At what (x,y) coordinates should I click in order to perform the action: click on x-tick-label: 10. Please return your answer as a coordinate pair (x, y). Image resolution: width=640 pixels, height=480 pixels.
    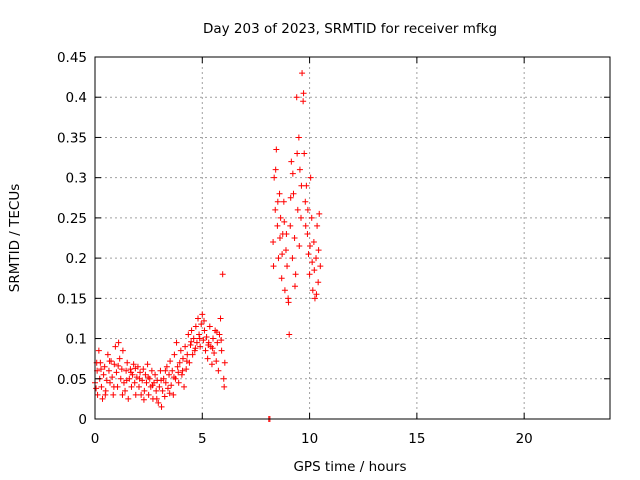
    Looking at the image, I should click on (309, 439).